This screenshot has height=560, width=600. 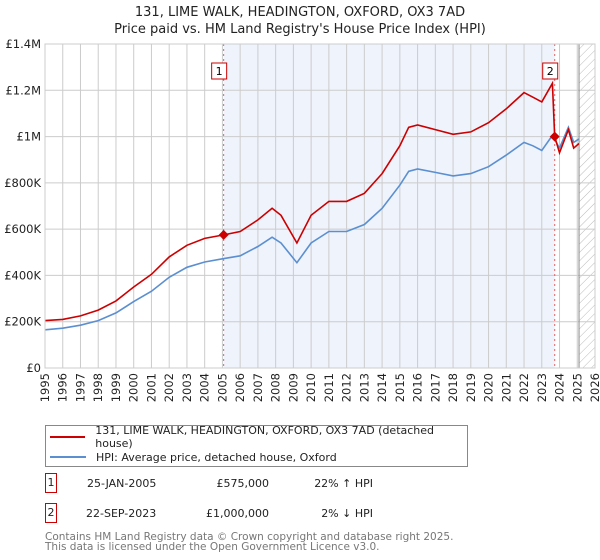 I want to click on transaction-hpi: 22% ↑ HPI, so click(x=343, y=483).